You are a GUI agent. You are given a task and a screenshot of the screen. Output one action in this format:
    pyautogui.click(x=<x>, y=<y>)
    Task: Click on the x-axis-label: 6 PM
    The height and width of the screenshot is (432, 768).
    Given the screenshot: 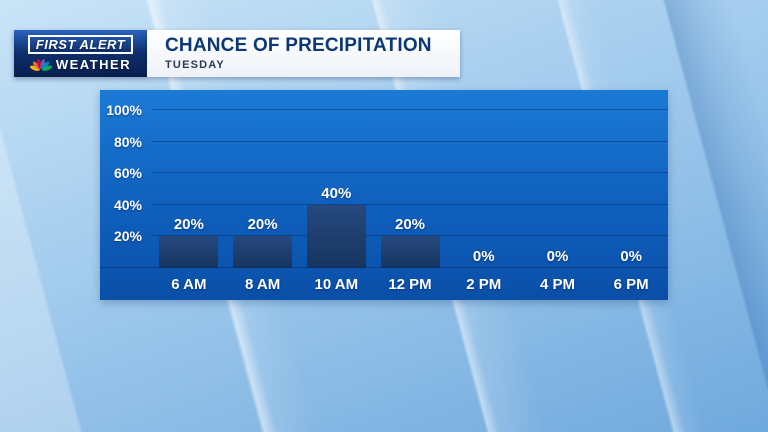 What is the action you would take?
    pyautogui.click(x=631, y=284)
    